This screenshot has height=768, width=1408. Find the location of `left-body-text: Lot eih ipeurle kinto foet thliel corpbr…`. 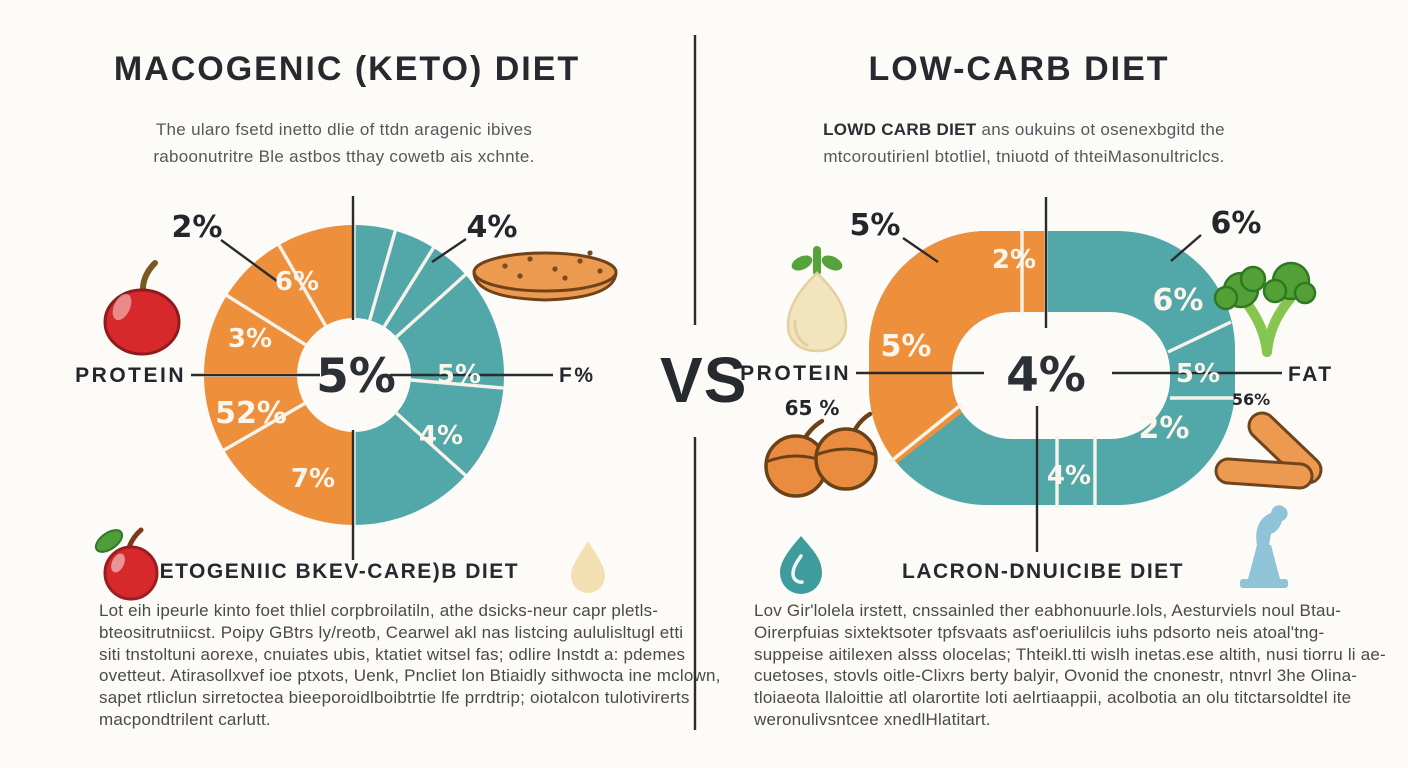

left-body-text: Lot eih ipeurle kinto foet thliel corpbr… is located at coordinates (410, 665).